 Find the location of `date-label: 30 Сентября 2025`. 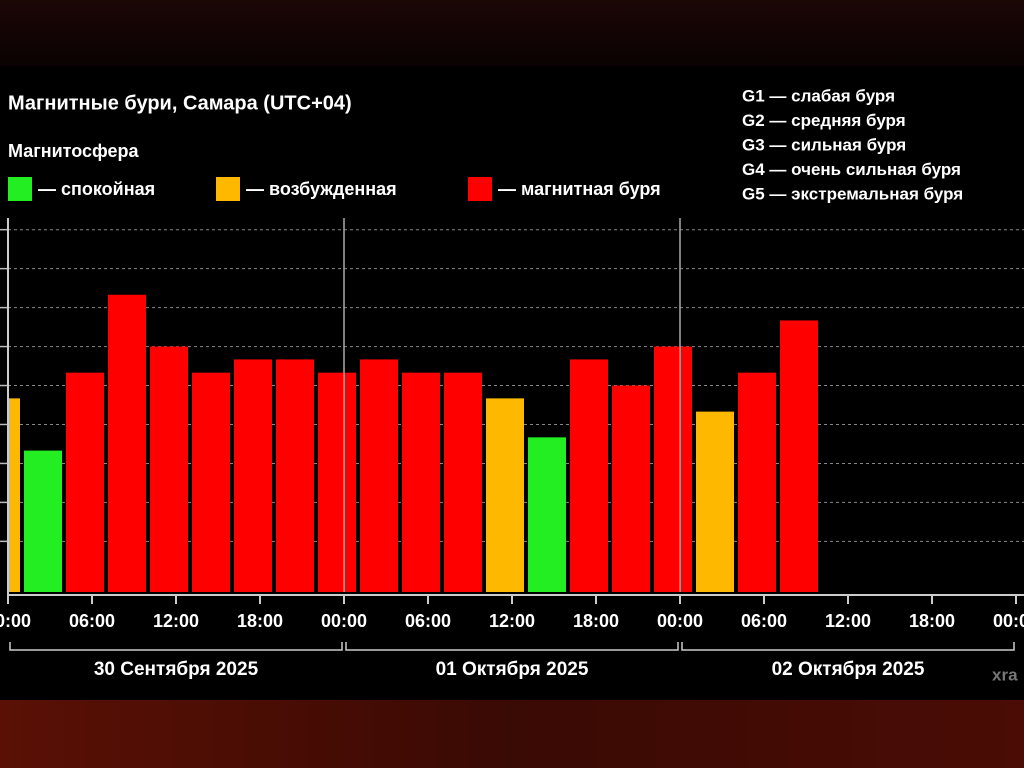

date-label: 30 Сентября 2025 is located at coordinates (176, 669).